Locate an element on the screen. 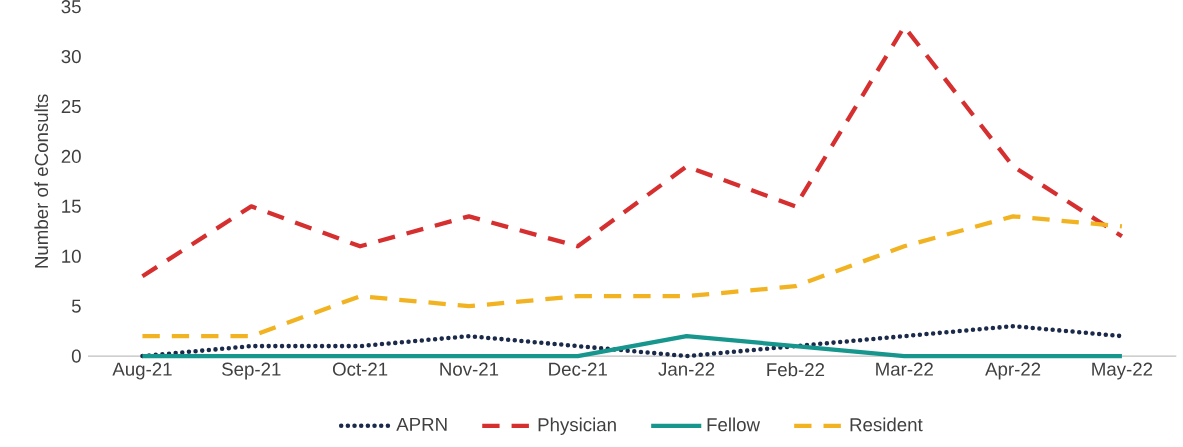 Image resolution: width=1183 pixels, height=447 pixels. x-tick-label: Sep-21 is located at coordinates (251, 371).